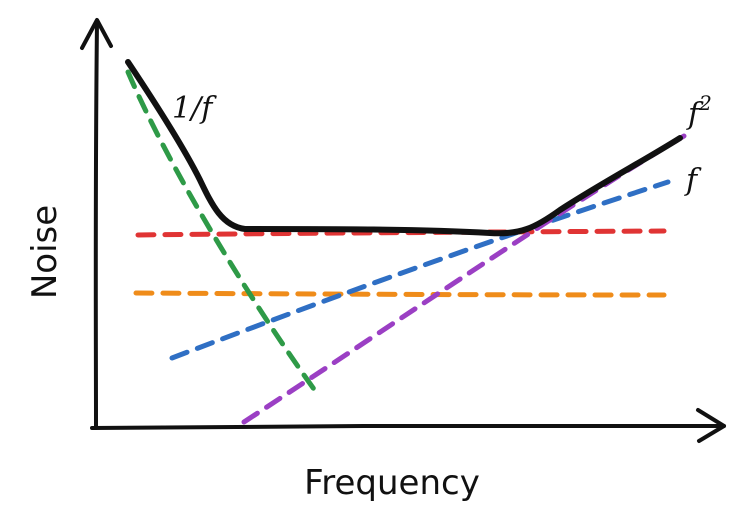  What do you see at coordinates (705, 103) in the screenshot?
I see `label-f-squared-exponent: 2` at bounding box center [705, 103].